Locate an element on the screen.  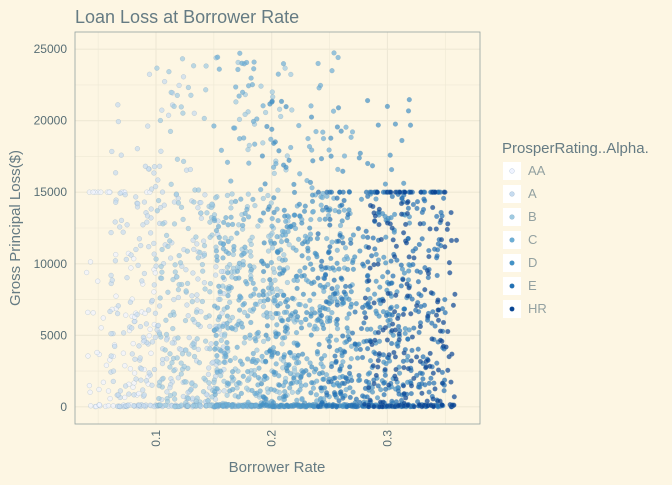
y-axis-label: Gross Principal Loss($) is located at coordinates (15, 228).